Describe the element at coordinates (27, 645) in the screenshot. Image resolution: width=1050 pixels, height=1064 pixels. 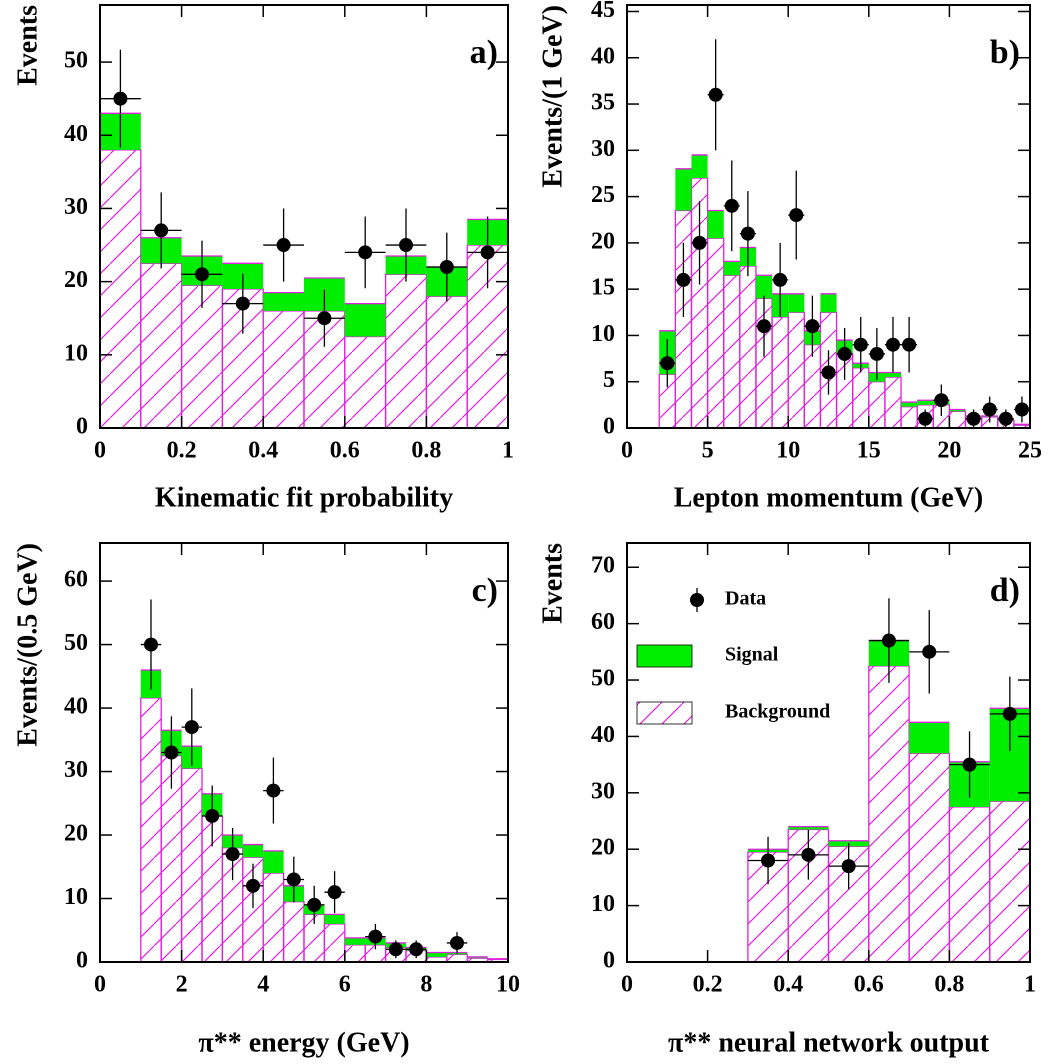
I see `y-axis-label: Events/(0.5 GeV)` at that location.